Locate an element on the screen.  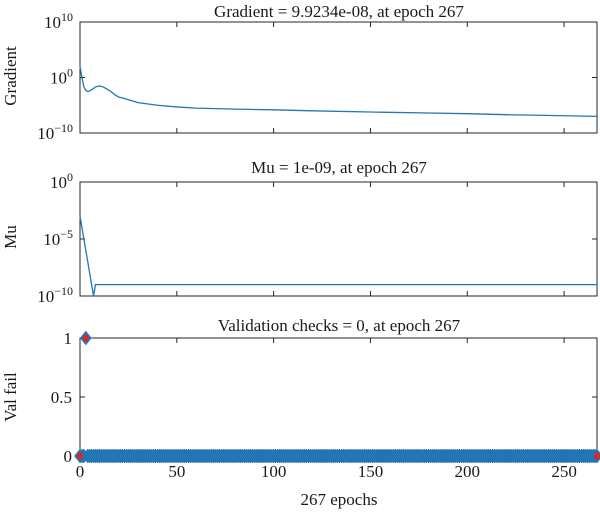
validation-ytick-label: 1 is located at coordinates (68, 338).